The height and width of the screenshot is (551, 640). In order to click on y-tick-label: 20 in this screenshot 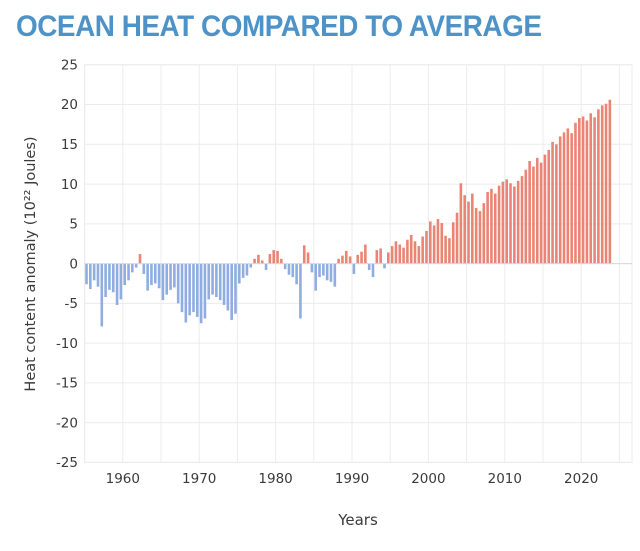, I will do `click(69, 105)`.